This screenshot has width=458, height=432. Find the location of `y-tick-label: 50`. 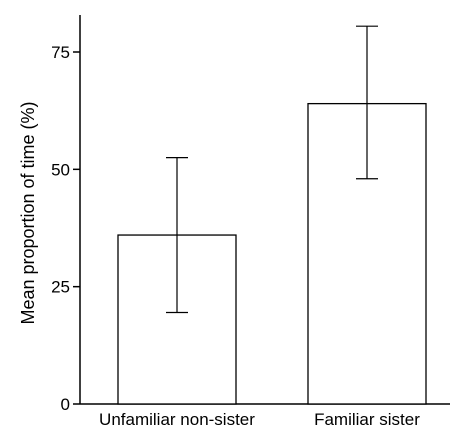

y-tick-label: 50 is located at coordinates (60, 169).